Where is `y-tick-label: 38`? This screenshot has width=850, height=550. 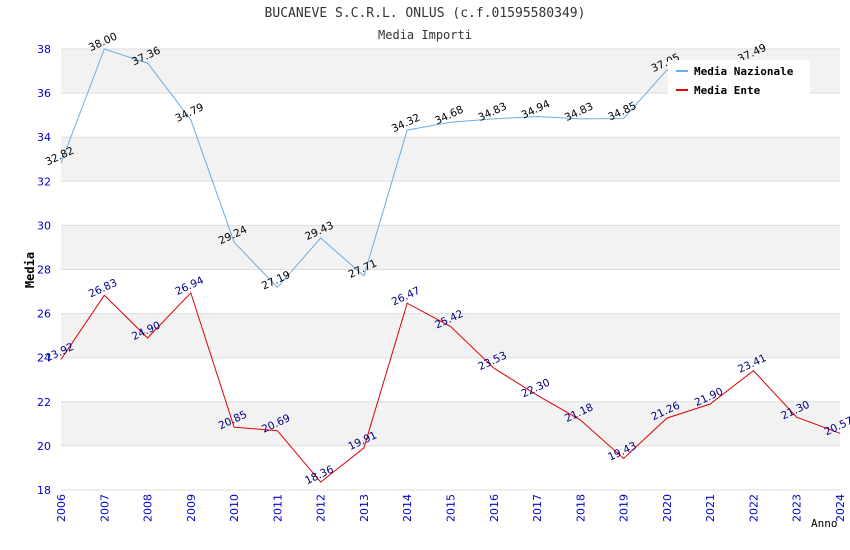
y-tick-label: 38 is located at coordinates (44, 49).